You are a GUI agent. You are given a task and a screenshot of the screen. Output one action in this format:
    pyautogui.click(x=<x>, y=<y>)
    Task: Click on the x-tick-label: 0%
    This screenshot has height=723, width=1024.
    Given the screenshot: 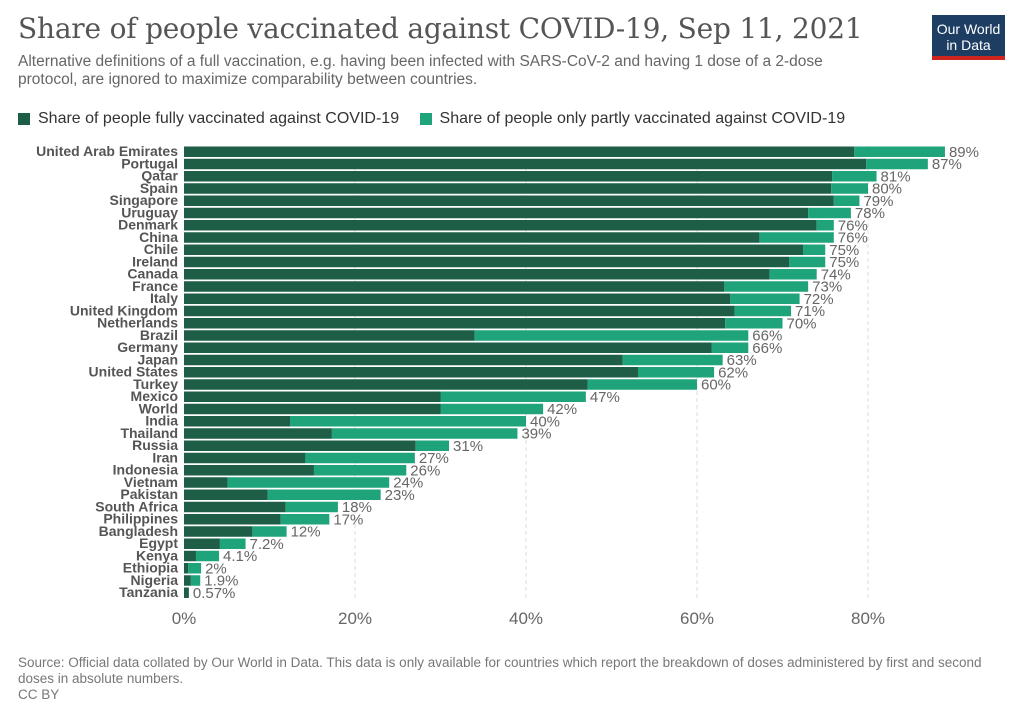 What is the action you would take?
    pyautogui.click(x=184, y=618)
    